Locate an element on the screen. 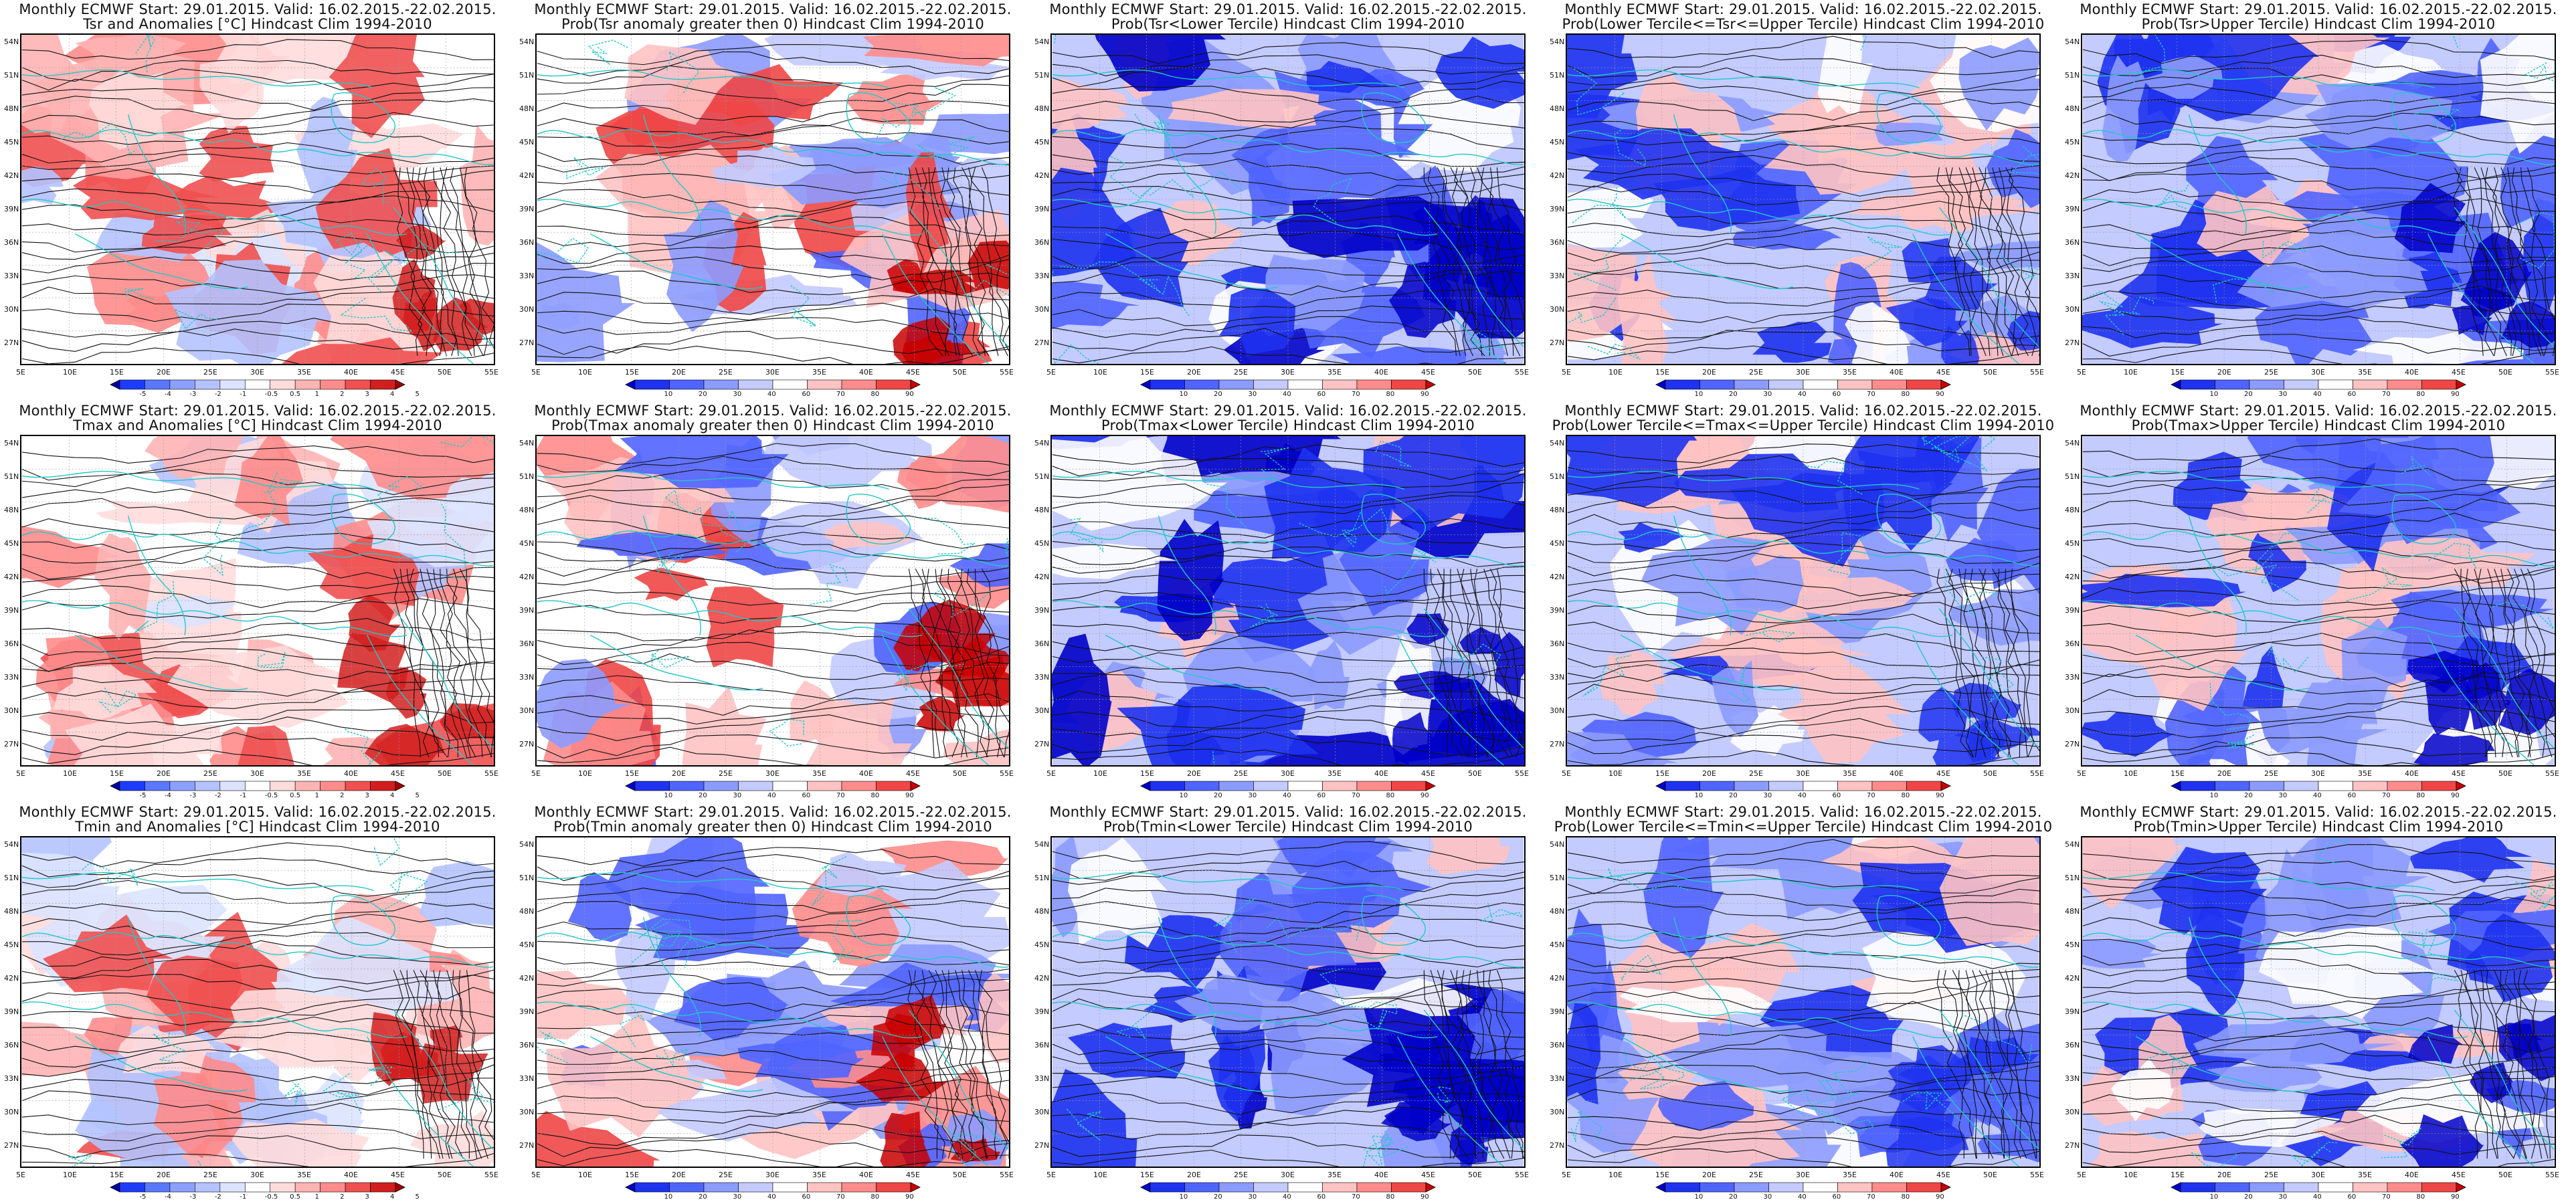  longitude-label: 25E is located at coordinates (2271, 773).